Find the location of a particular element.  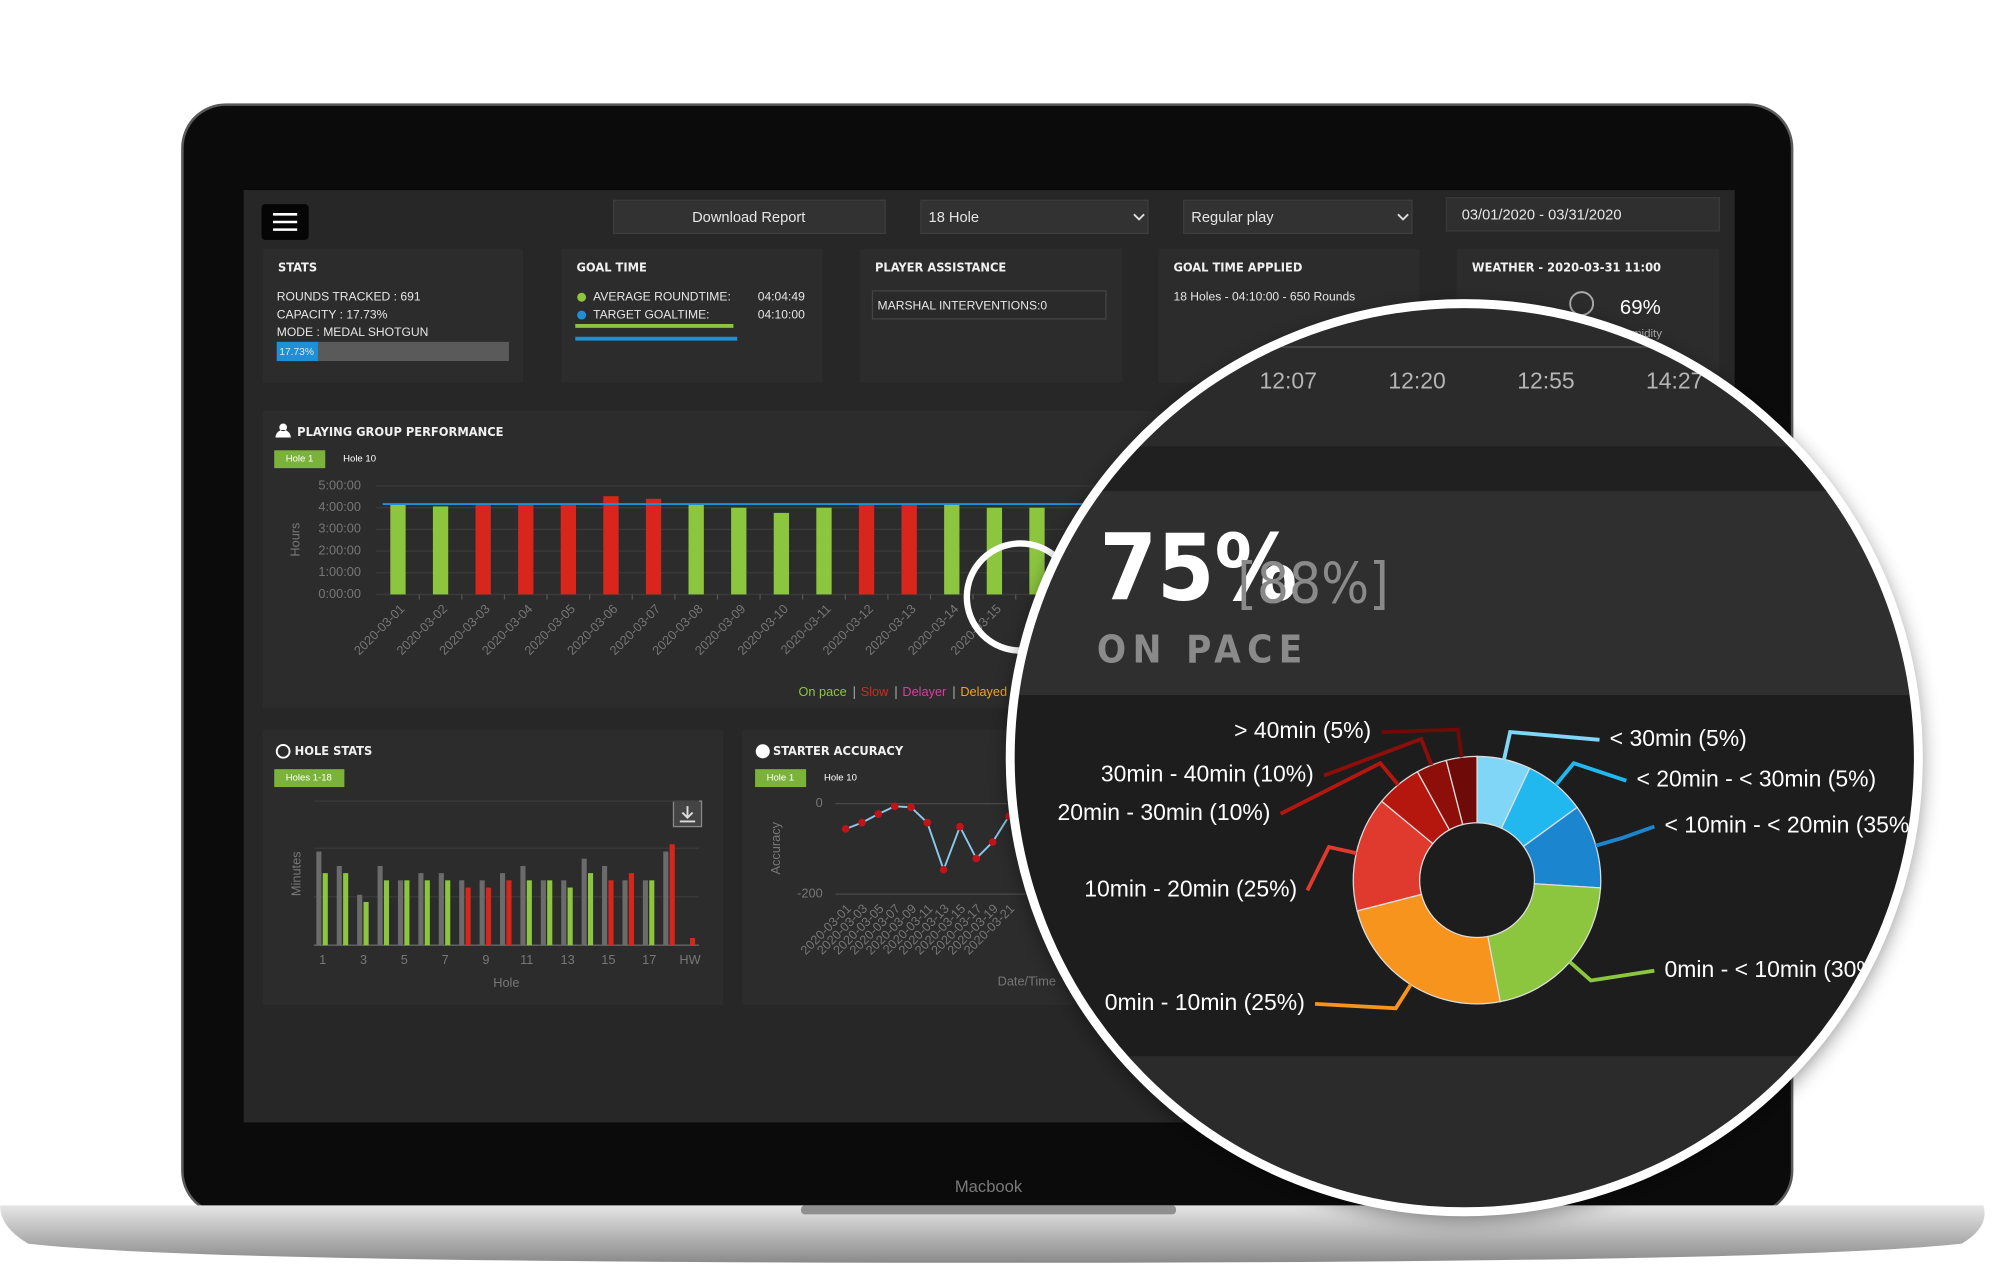

y-tick-label: 1:00:00 is located at coordinates (339, 571).